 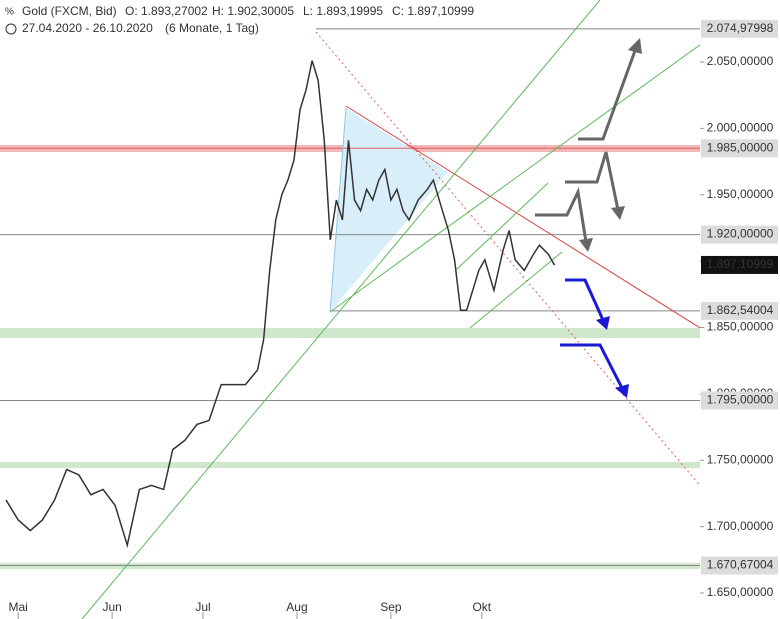 What do you see at coordinates (740, 128) in the screenshot?
I see `y-tick-label: 2.000,00000` at bounding box center [740, 128].